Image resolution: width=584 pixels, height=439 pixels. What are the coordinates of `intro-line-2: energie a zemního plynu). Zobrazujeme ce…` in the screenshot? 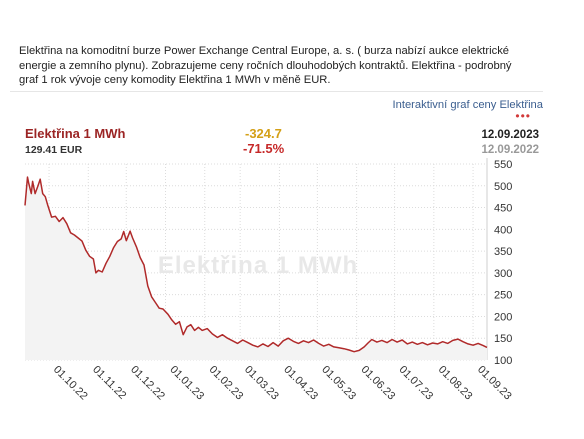 It's located at (265, 65).